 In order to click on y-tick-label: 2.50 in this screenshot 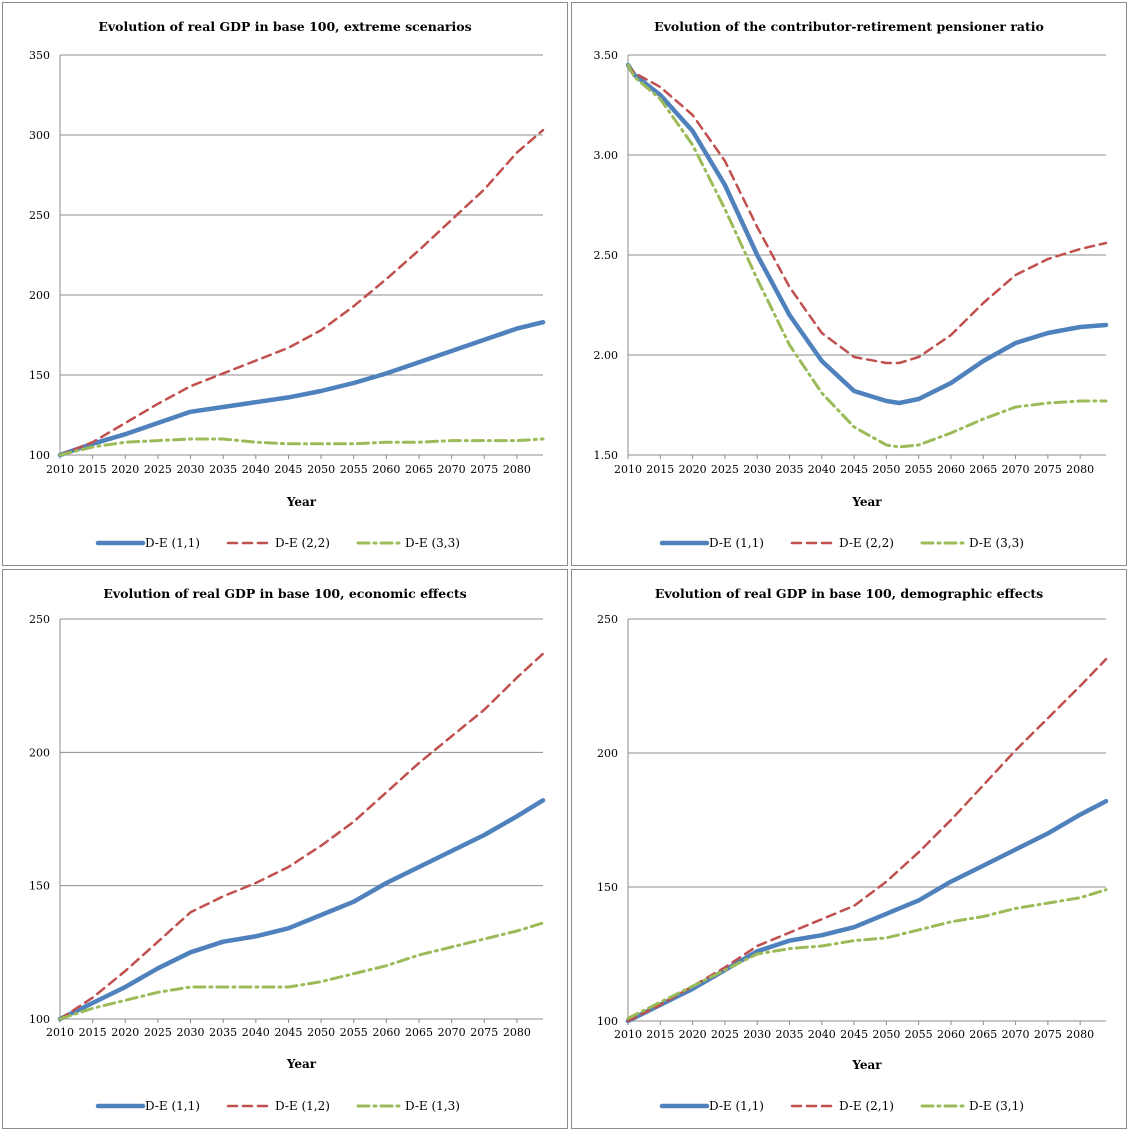, I will do `click(606, 255)`.